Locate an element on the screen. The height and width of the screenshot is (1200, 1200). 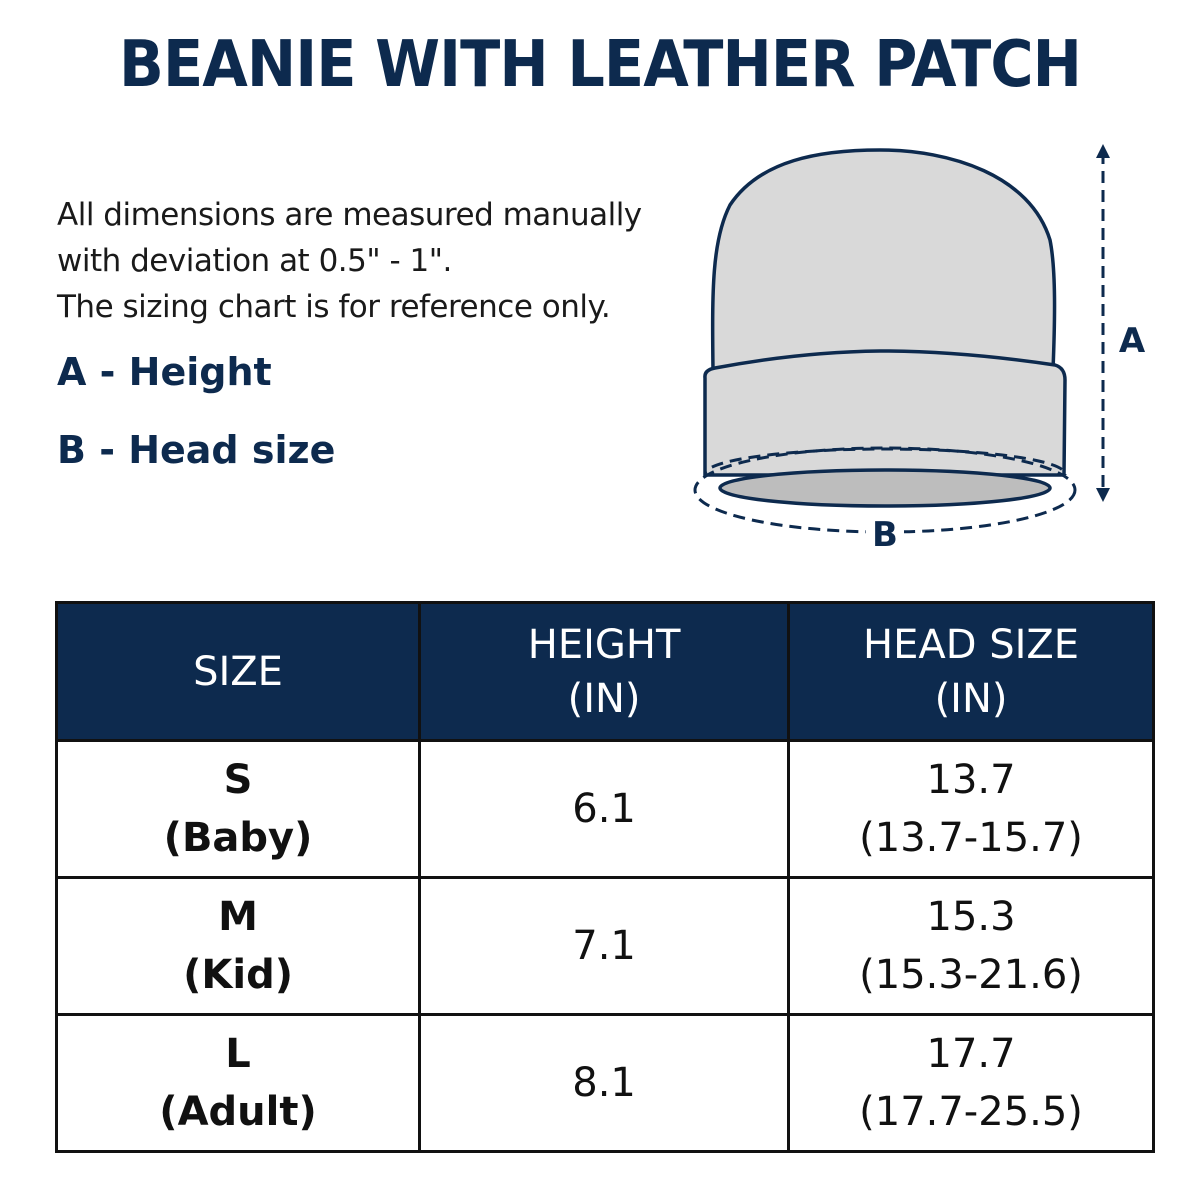
label-a: A is located at coordinates (1132, 341).